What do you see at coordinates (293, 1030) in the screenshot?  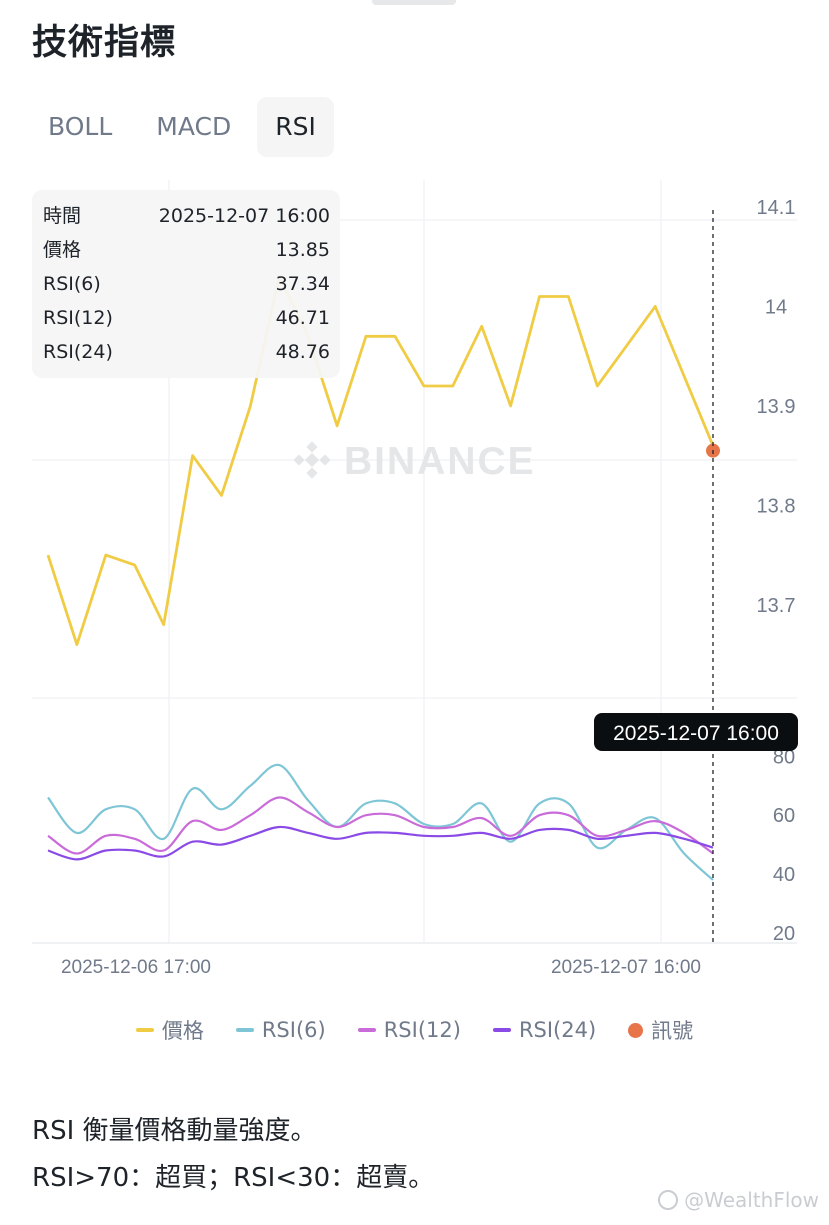 I see `legend-label: RSI(6)` at bounding box center [293, 1030].